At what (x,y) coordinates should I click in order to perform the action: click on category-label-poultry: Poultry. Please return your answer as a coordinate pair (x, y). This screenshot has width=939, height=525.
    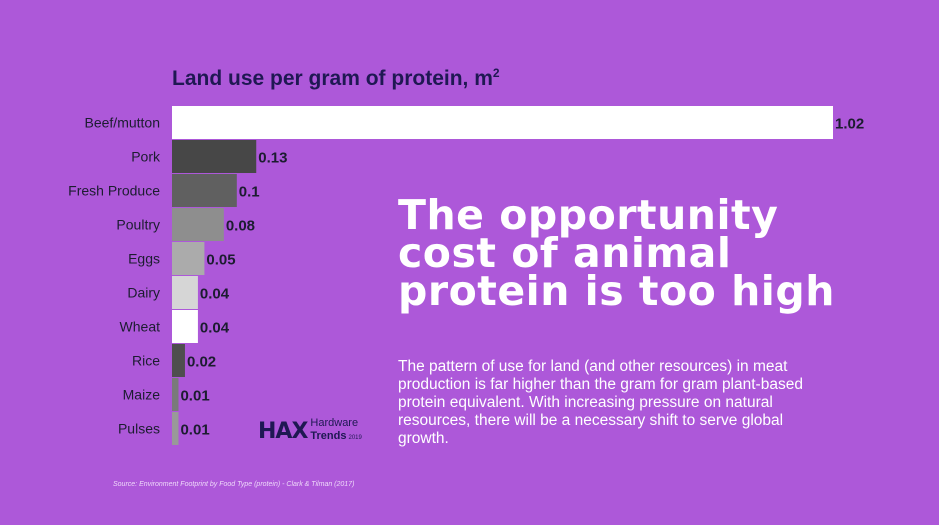
    Looking at the image, I should click on (138, 225).